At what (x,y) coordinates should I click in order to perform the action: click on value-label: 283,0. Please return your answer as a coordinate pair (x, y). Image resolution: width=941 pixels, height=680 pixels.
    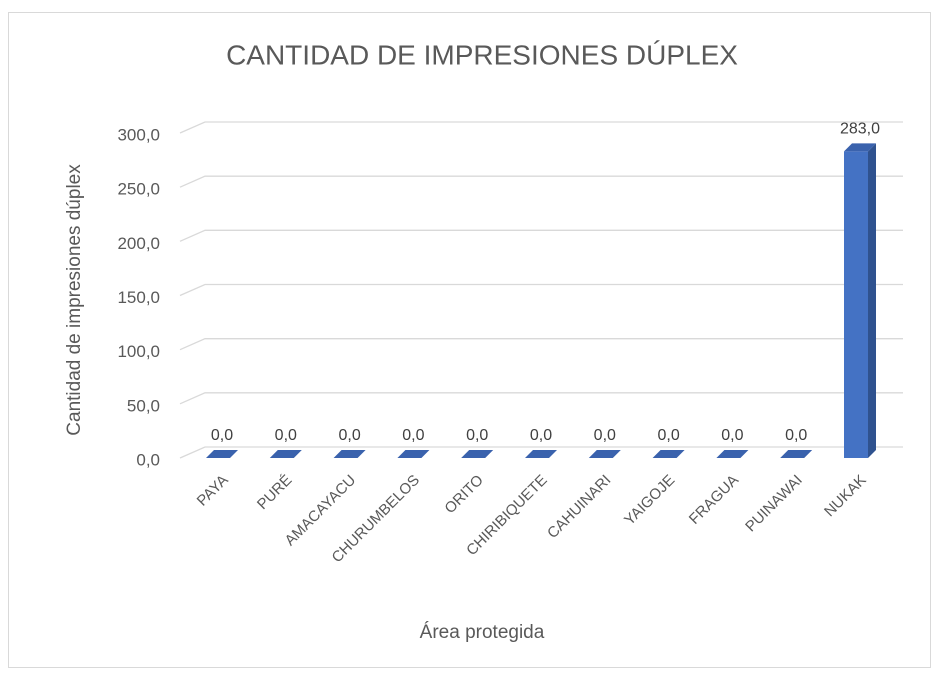
    Looking at the image, I should click on (860, 129).